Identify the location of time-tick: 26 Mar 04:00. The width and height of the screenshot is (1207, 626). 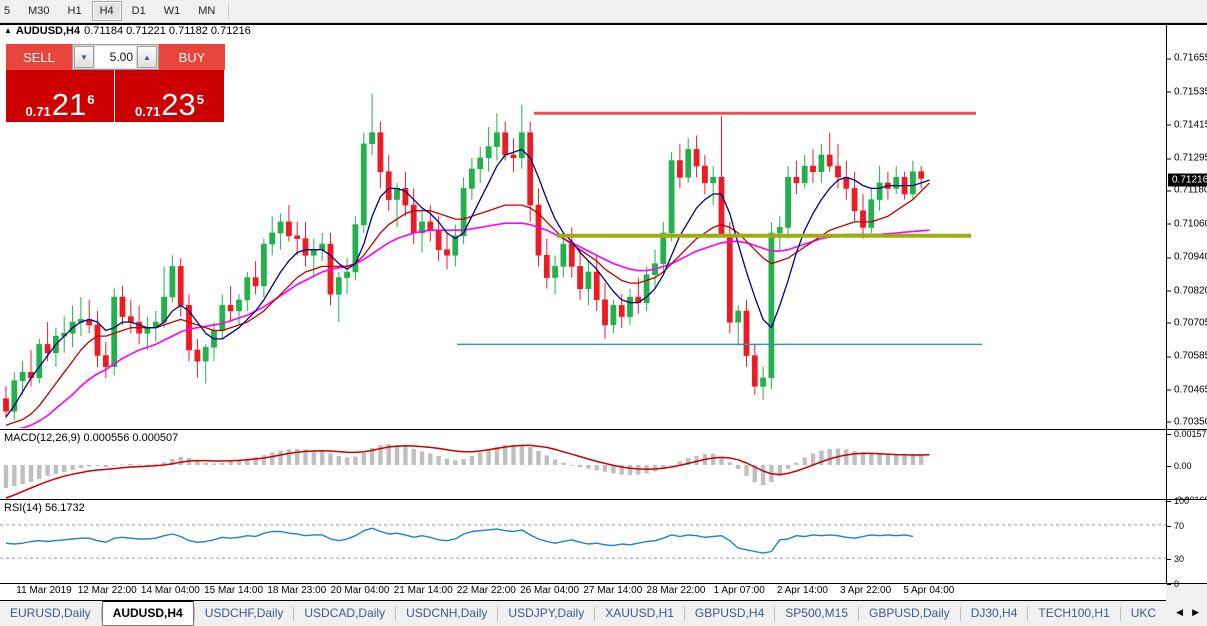
(550, 590).